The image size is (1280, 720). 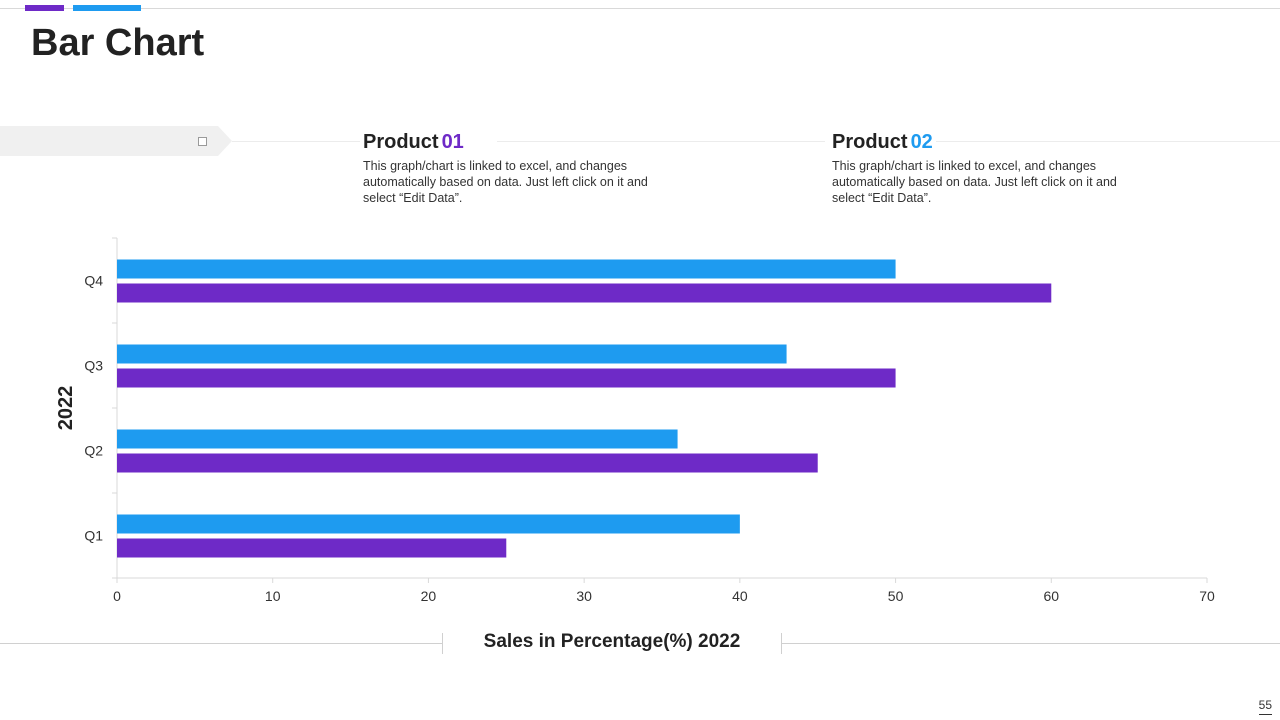 What do you see at coordinates (429, 596) in the screenshot?
I see `x-tick-label: 20` at bounding box center [429, 596].